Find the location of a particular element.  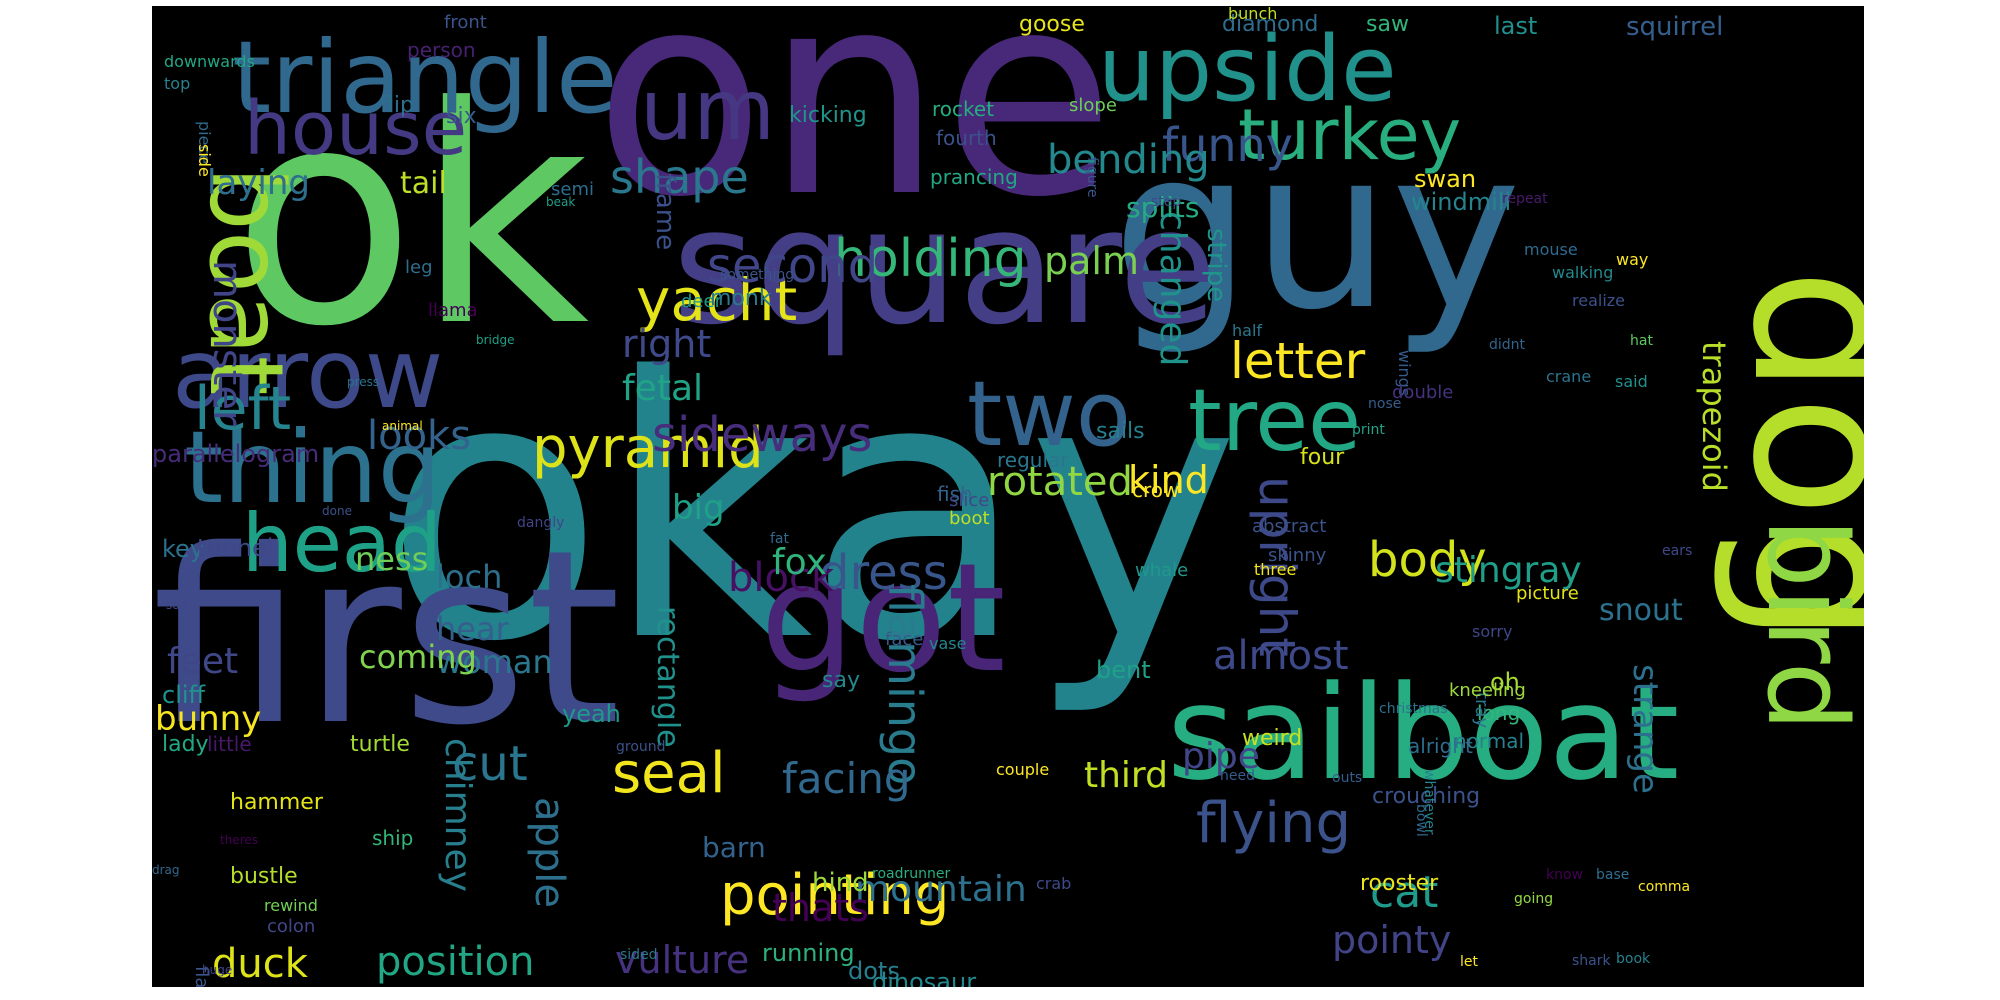

cloud-word: stripe is located at coordinates (1216, 265).